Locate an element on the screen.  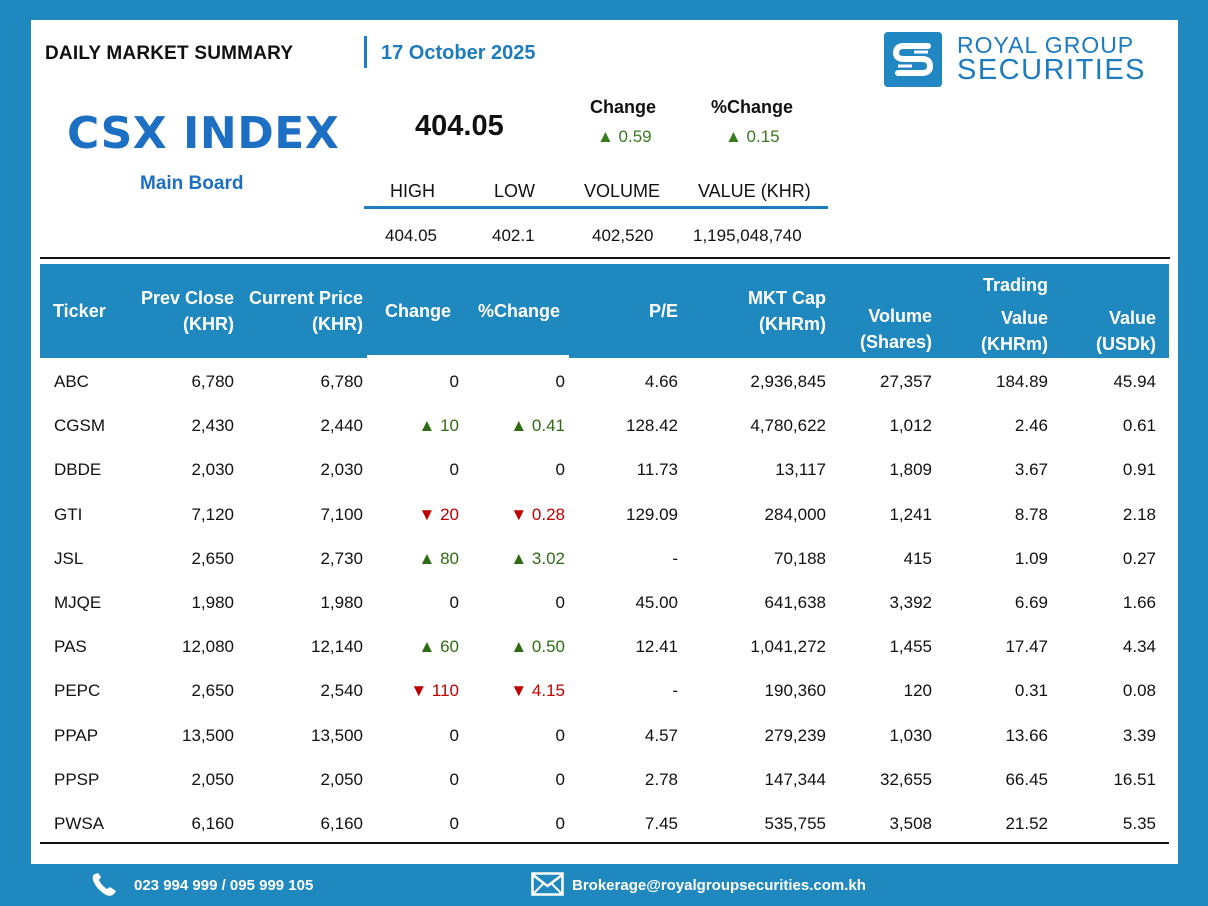
cell-volume: 1,455 is located at coordinates (910, 647).